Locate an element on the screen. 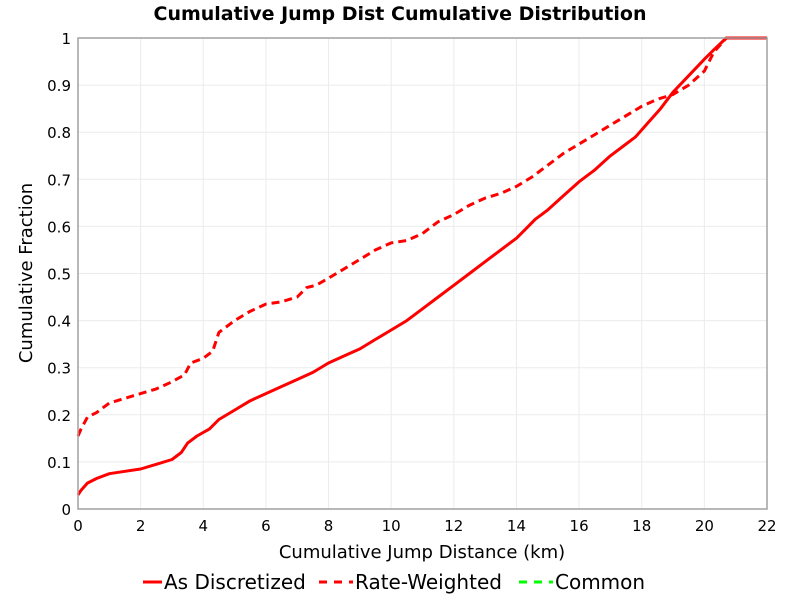  legend-label: As Discretized is located at coordinates (235, 582).